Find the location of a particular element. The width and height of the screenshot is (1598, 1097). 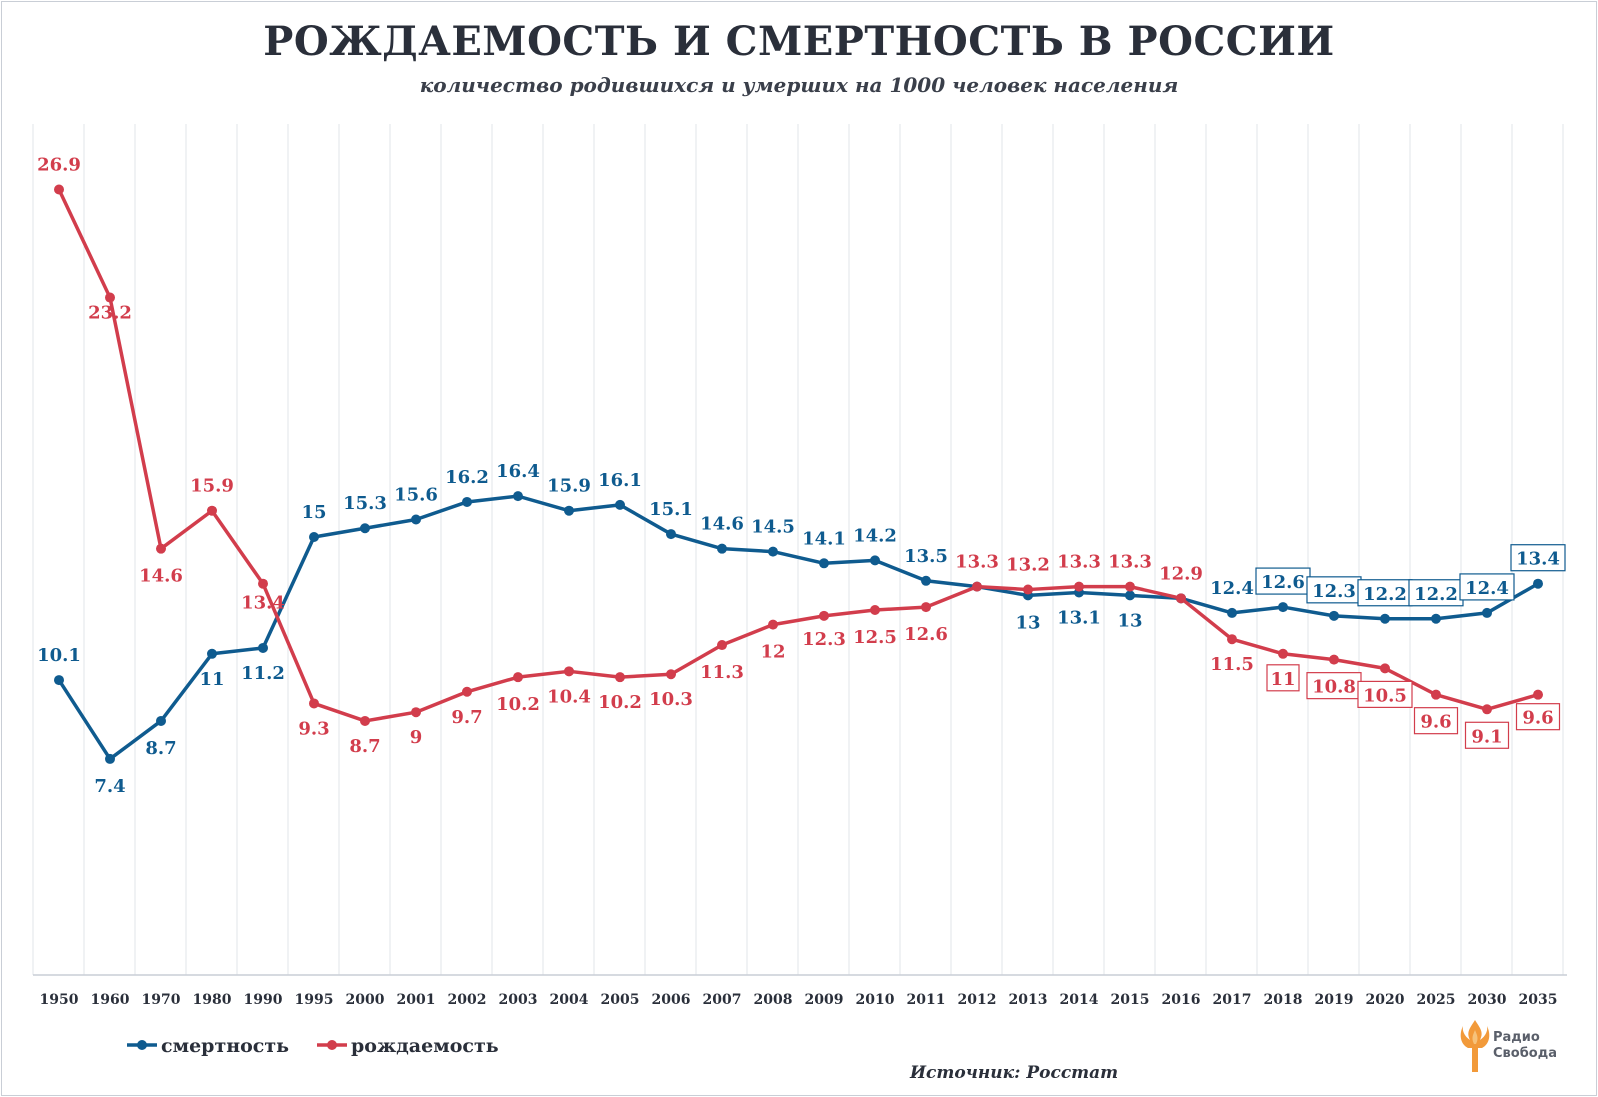

birth-value-label: 26.9 is located at coordinates (59, 165).